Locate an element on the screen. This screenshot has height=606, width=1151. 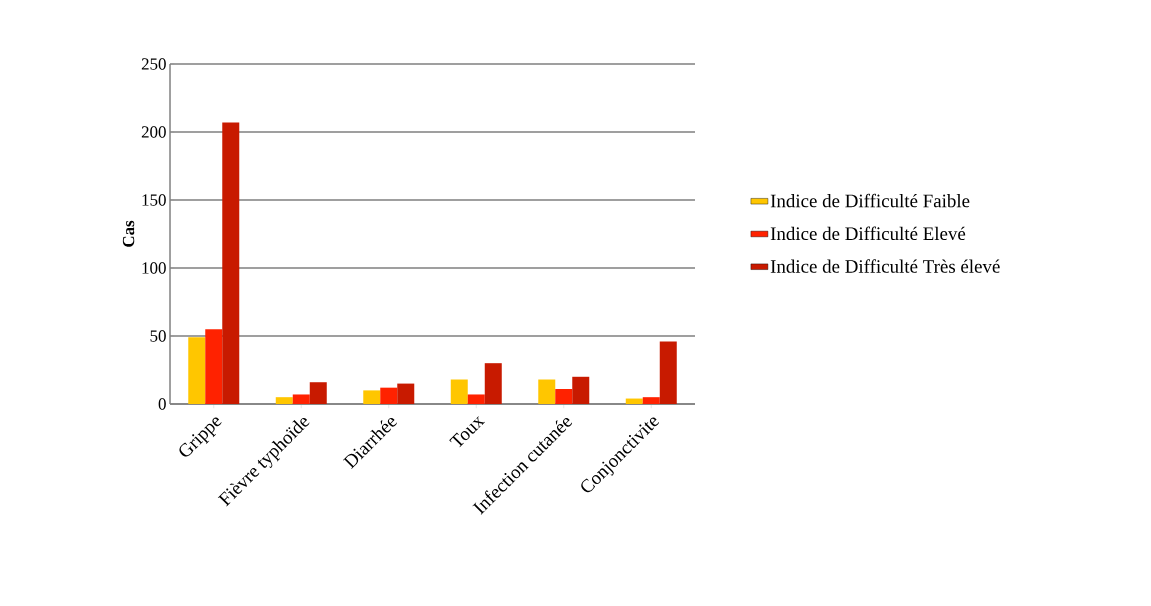
legend-label: Indice de Difficulté Très élevé is located at coordinates (885, 266).